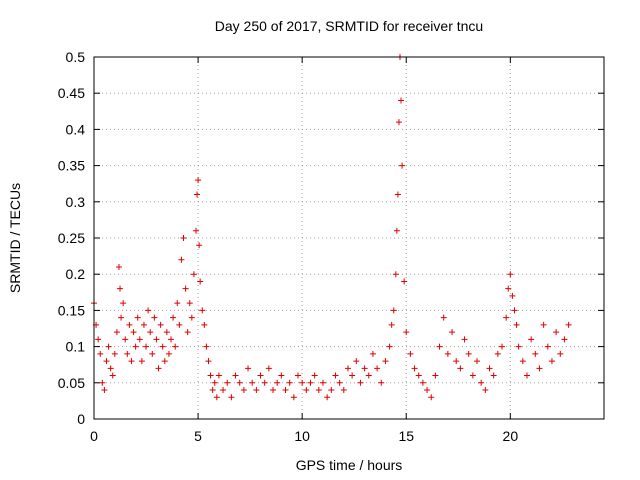 The width and height of the screenshot is (640, 480). I want to click on x-tick-label: 0, so click(94, 436).